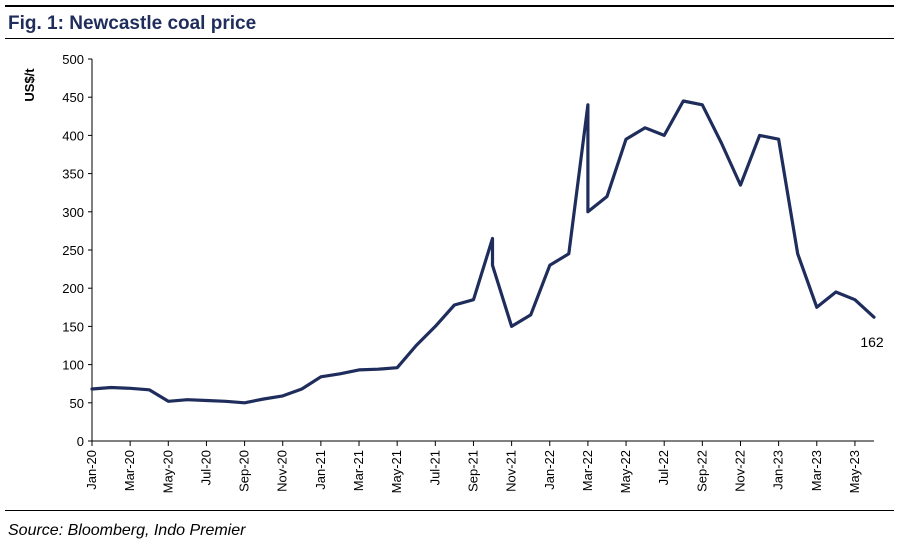  What do you see at coordinates (167, 471) in the screenshot?
I see `x-tick-label: May-20` at bounding box center [167, 471].